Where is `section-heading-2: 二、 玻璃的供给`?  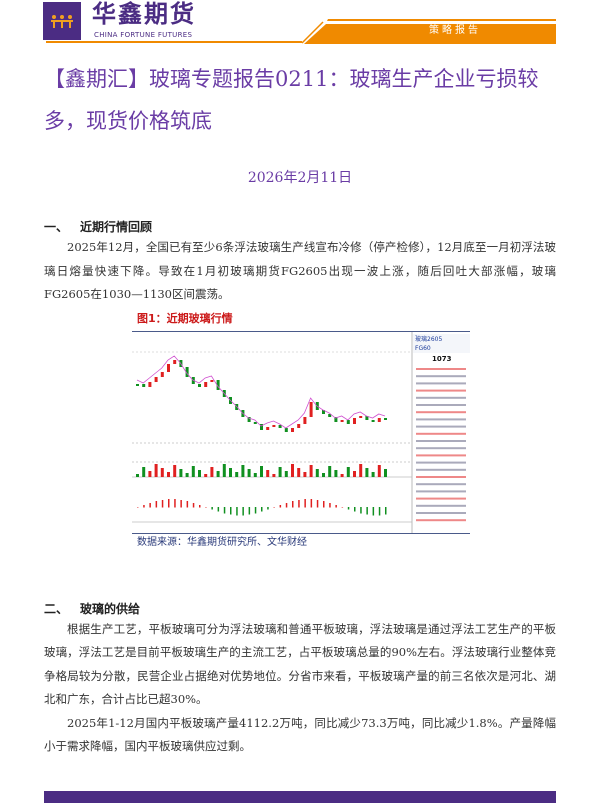
section-heading-2: 二、 玻璃的供给 is located at coordinates (300, 609).